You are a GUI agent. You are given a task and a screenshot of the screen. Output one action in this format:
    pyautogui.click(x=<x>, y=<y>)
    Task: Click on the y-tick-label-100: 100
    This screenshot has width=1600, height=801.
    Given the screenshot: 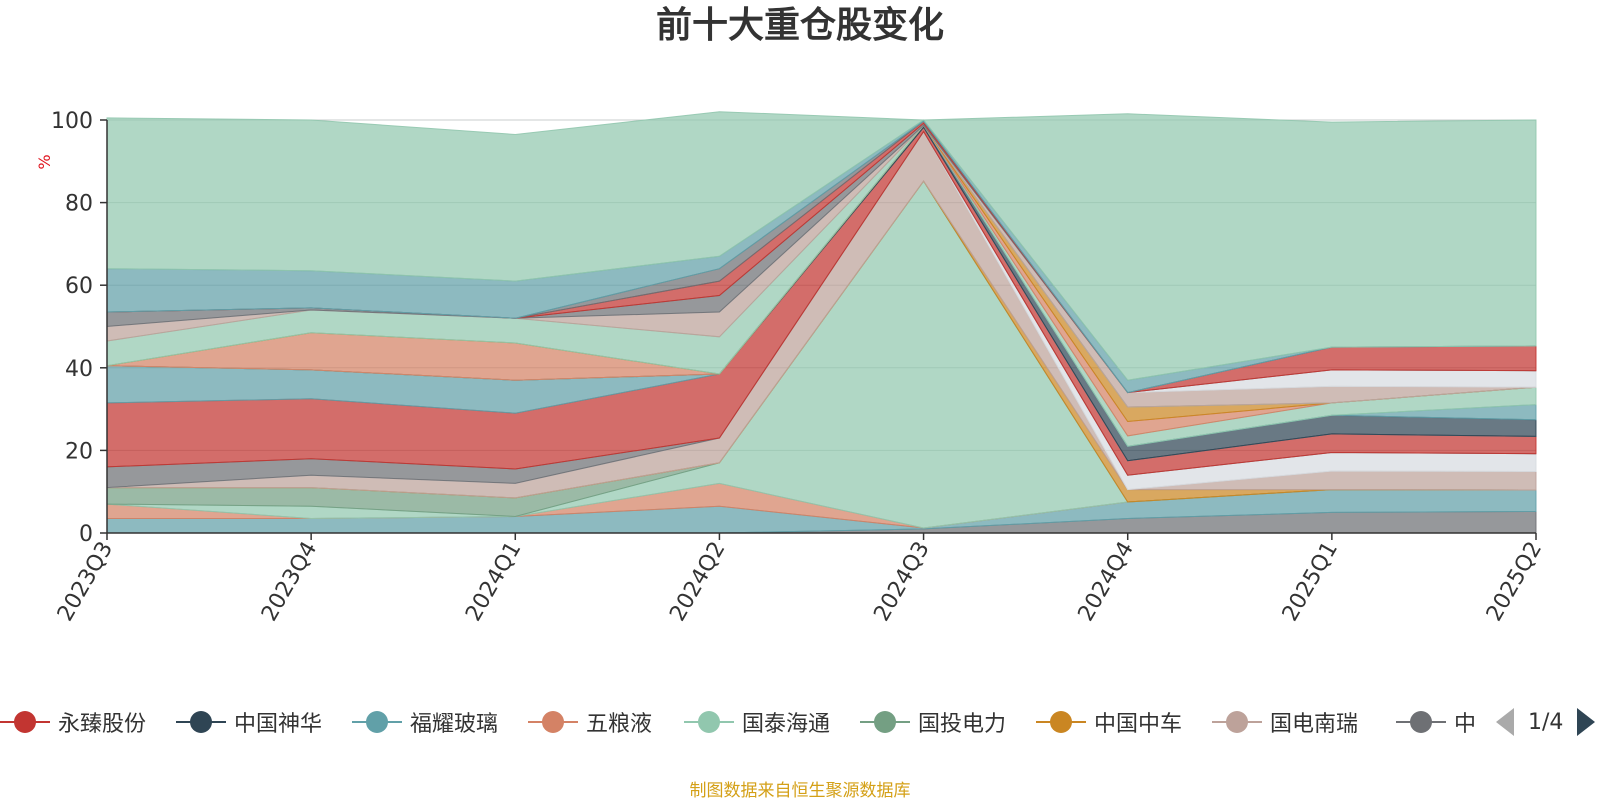 What is the action you would take?
    pyautogui.click(x=72, y=121)
    